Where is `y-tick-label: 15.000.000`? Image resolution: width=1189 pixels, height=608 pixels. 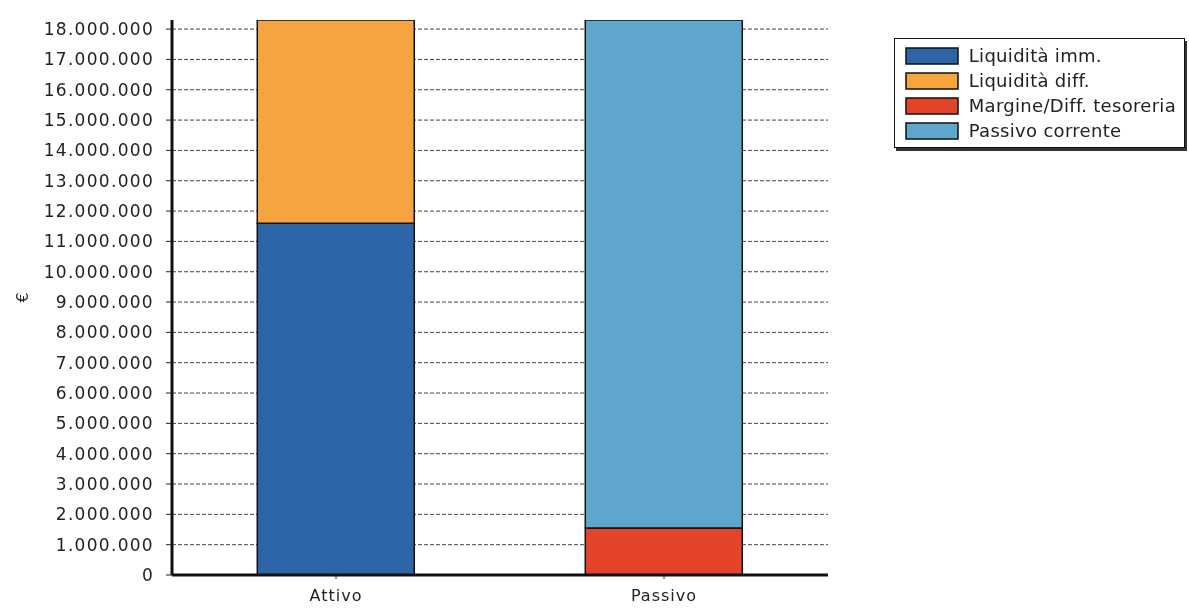 y-tick-label: 15.000.000 is located at coordinates (98, 120).